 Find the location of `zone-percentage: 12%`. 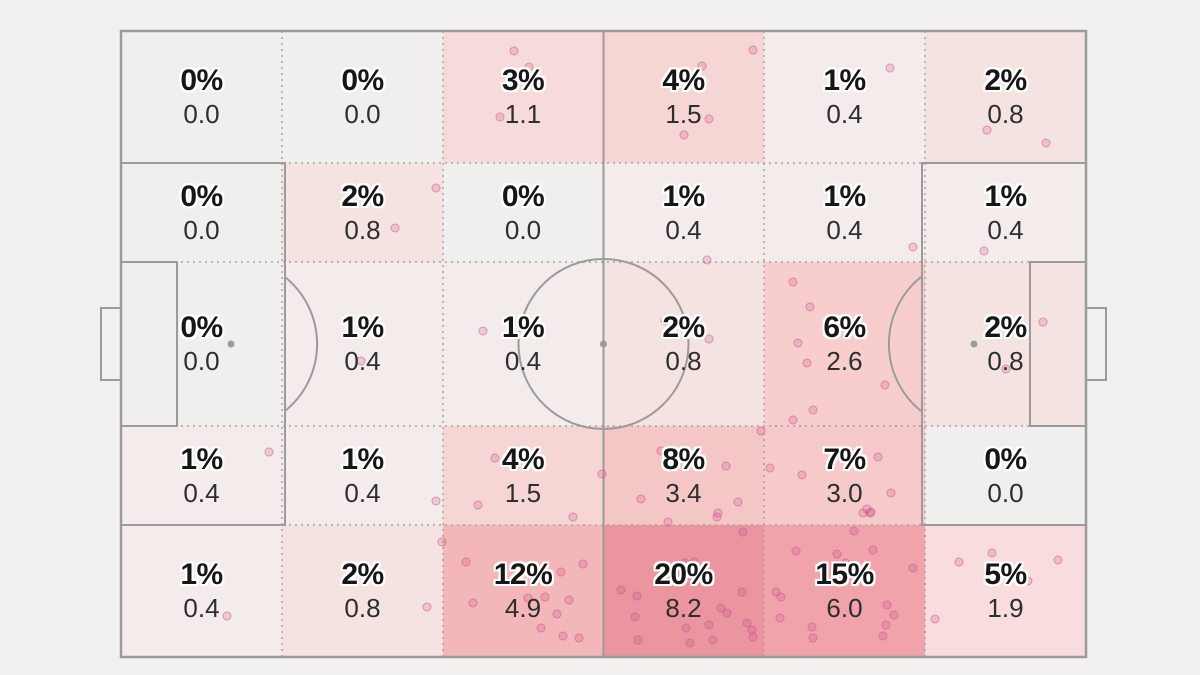

zone-percentage: 12% is located at coordinates (523, 574).